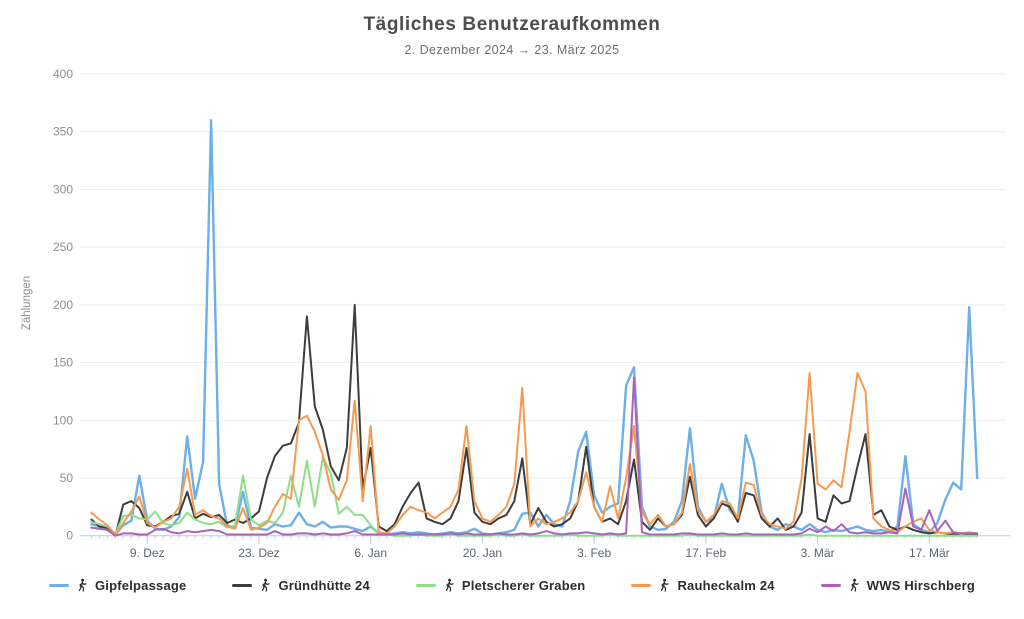 The height and width of the screenshot is (619, 1024). I want to click on y-tick-label-50: 50, so click(67, 478).